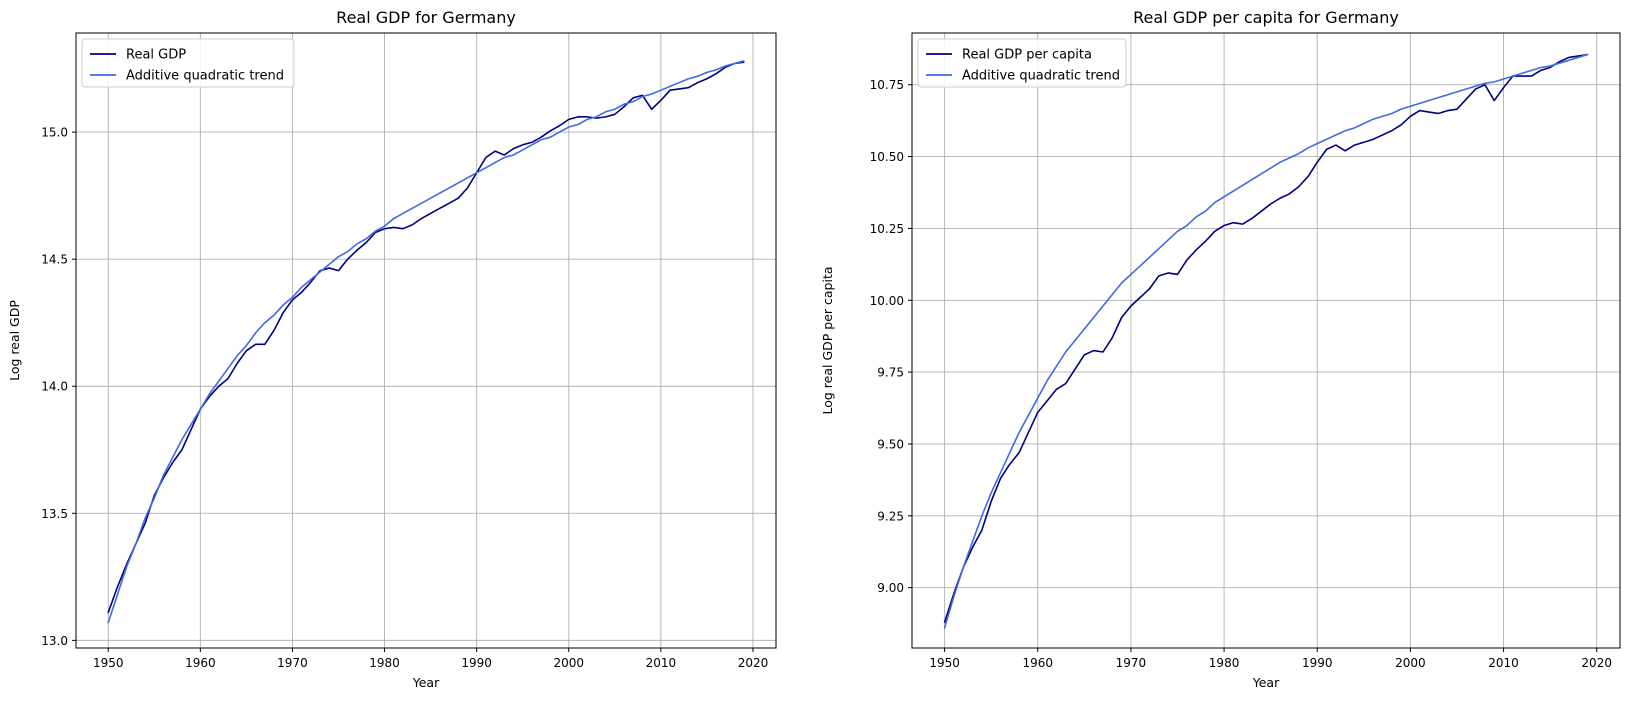  Describe the element at coordinates (384, 663) in the screenshot. I see `left-x-tick-label-3: 1980` at that location.